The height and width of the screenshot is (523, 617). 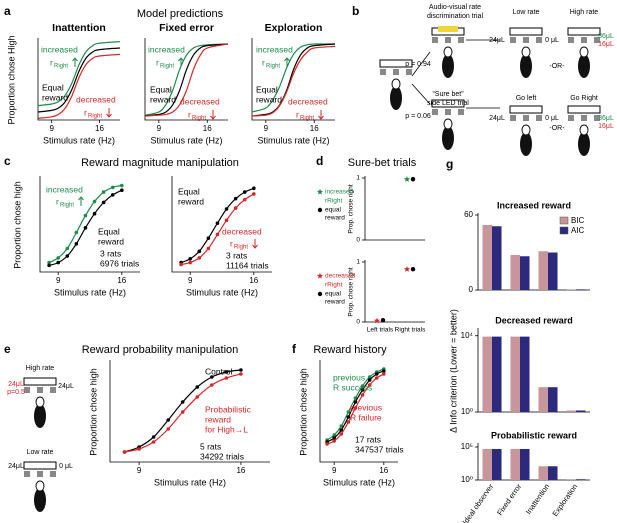 What do you see at coordinates (471, 289) in the screenshot?
I see `y-tick-label: 0` at bounding box center [471, 289].